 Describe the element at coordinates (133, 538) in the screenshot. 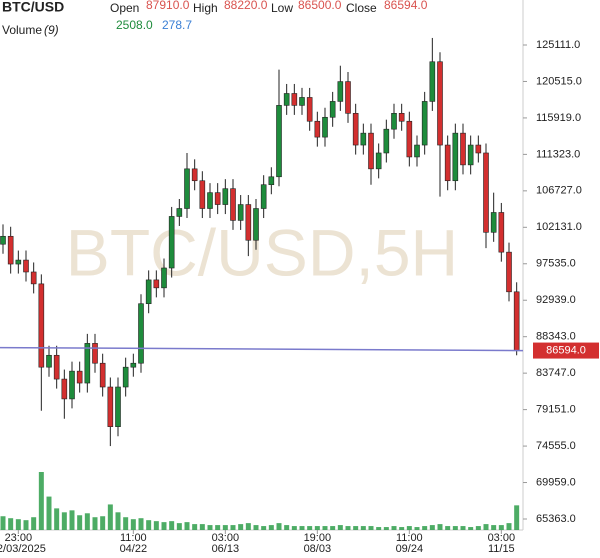

I see `x-tick-label: 11:00` at that location.